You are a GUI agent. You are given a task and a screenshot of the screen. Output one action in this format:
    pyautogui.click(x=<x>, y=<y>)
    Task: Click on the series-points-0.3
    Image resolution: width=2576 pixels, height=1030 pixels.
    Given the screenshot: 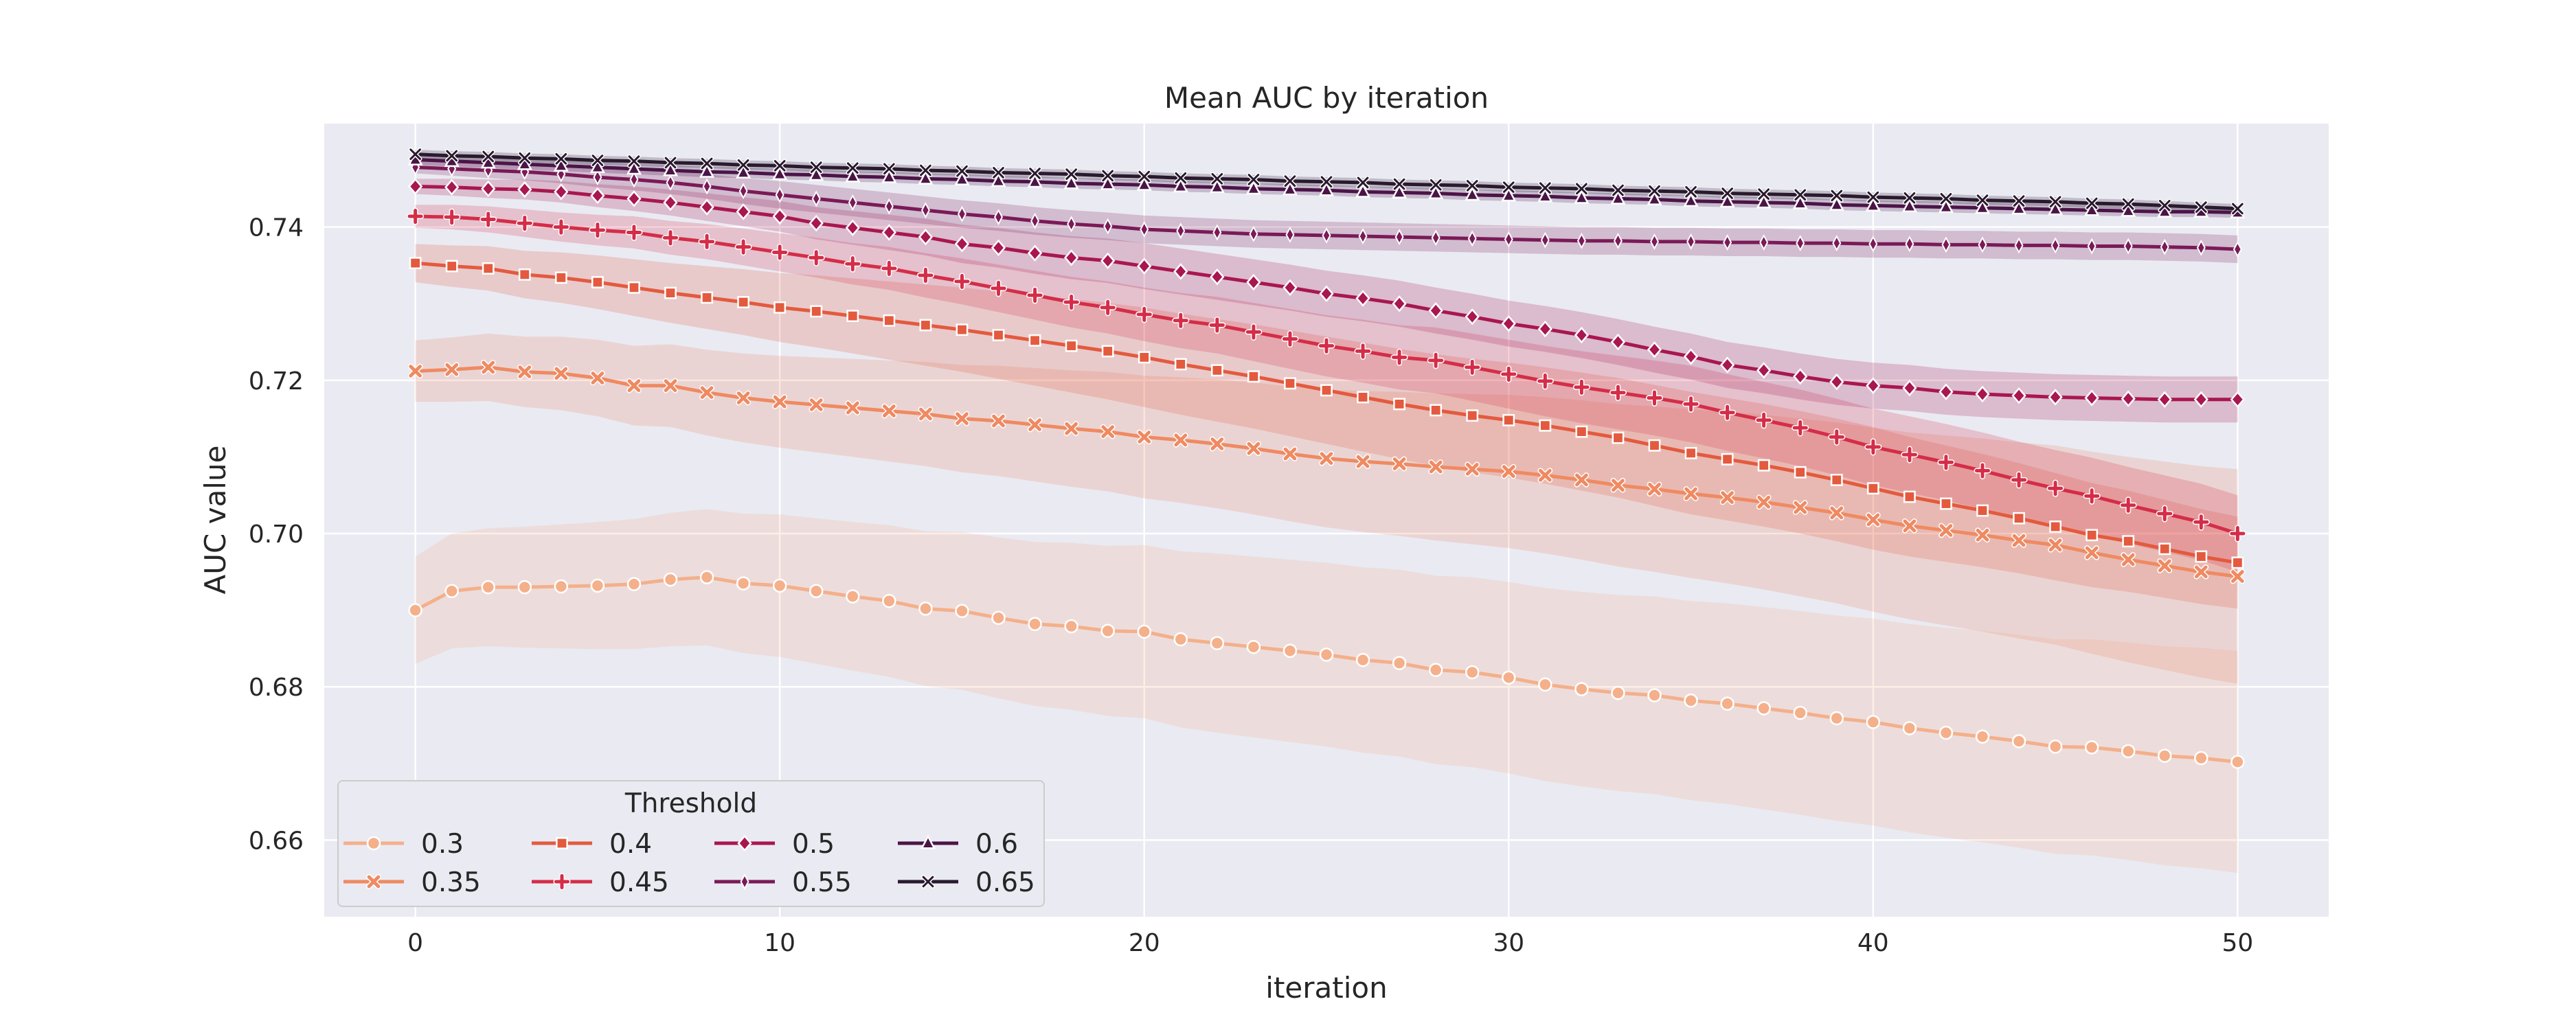 What is the action you would take?
    pyautogui.click(x=1326, y=669)
    